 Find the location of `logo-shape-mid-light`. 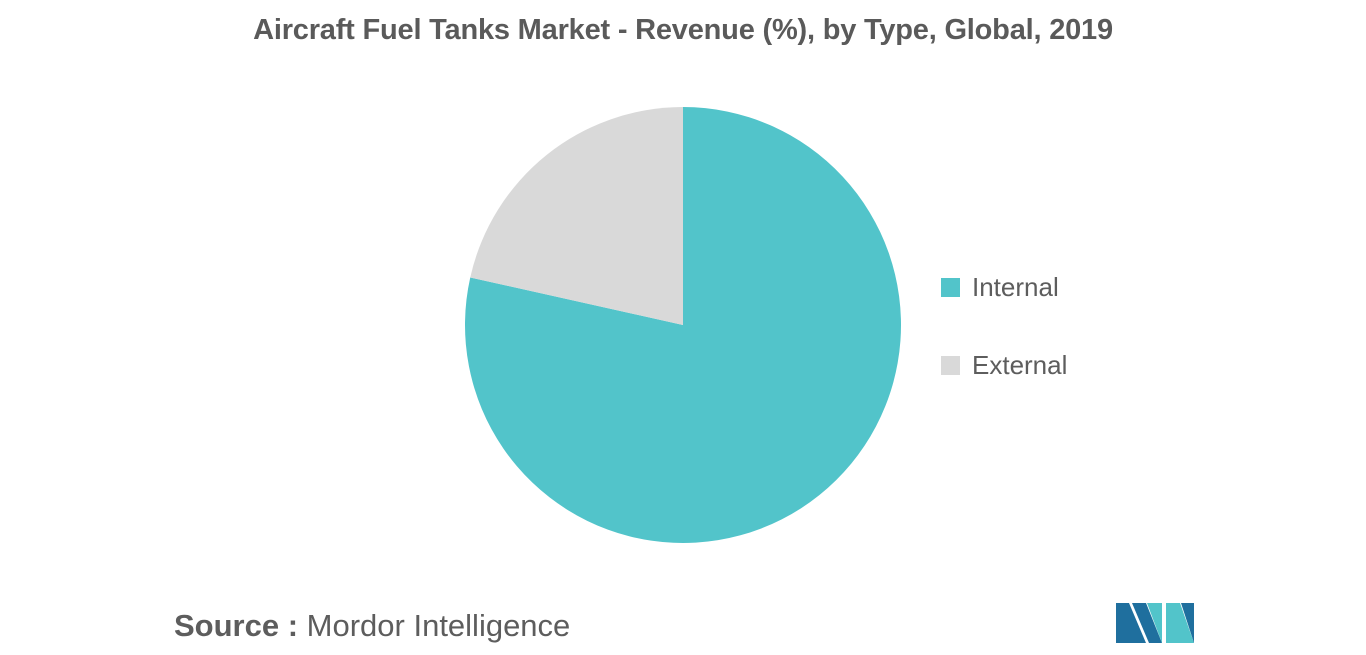

logo-shape-mid-light is located at coordinates (1154, 623).